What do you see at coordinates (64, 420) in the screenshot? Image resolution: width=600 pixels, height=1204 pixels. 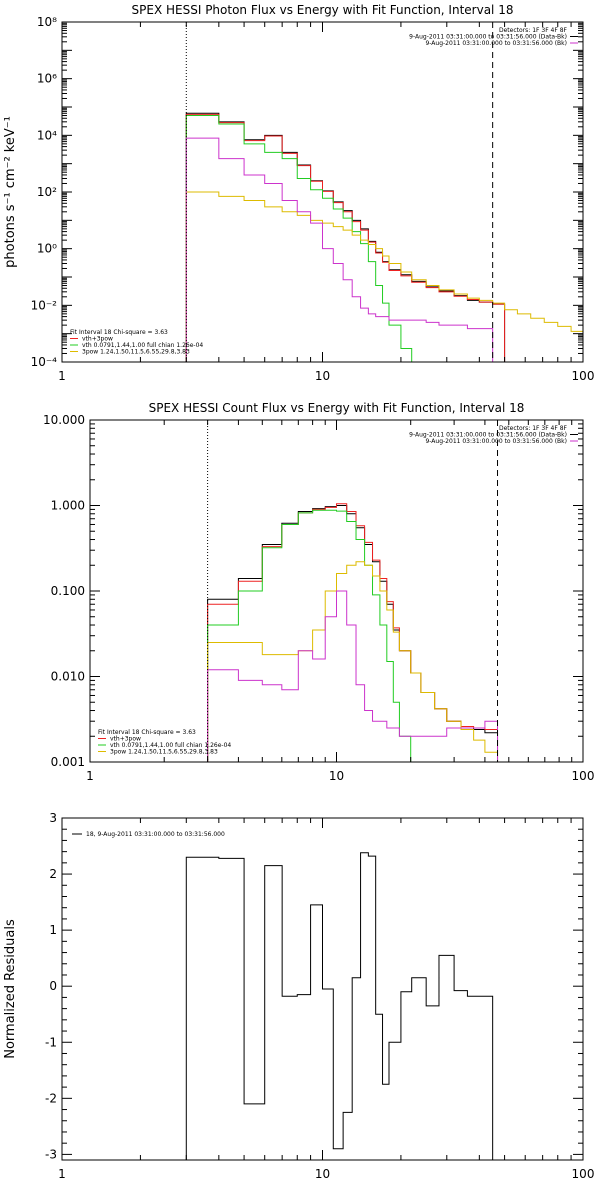 I see `y-tick-label: 10.000` at bounding box center [64, 420].